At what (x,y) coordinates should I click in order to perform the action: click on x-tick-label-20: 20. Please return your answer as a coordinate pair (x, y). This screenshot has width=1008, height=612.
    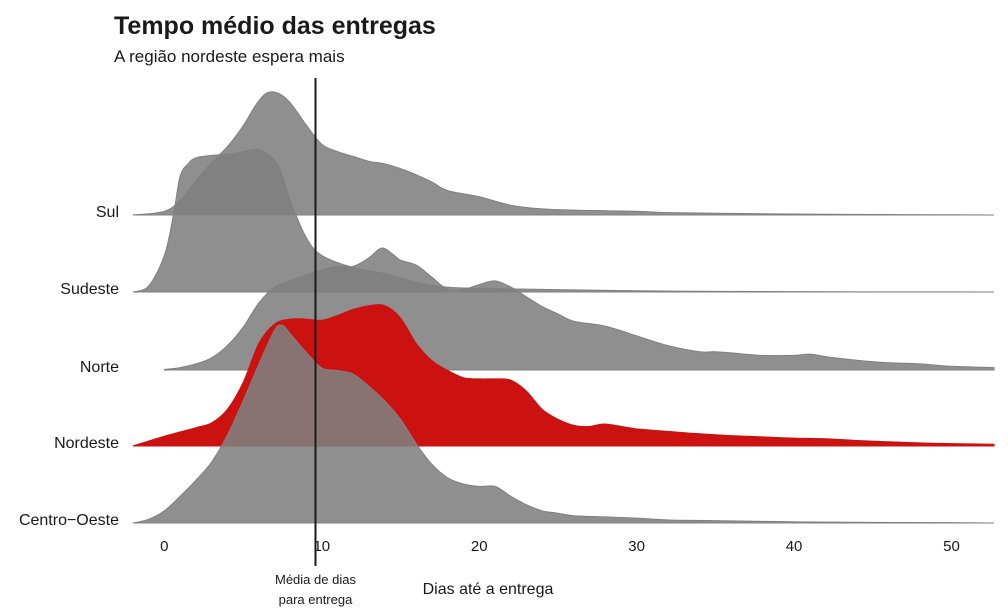
    Looking at the image, I should click on (479, 546).